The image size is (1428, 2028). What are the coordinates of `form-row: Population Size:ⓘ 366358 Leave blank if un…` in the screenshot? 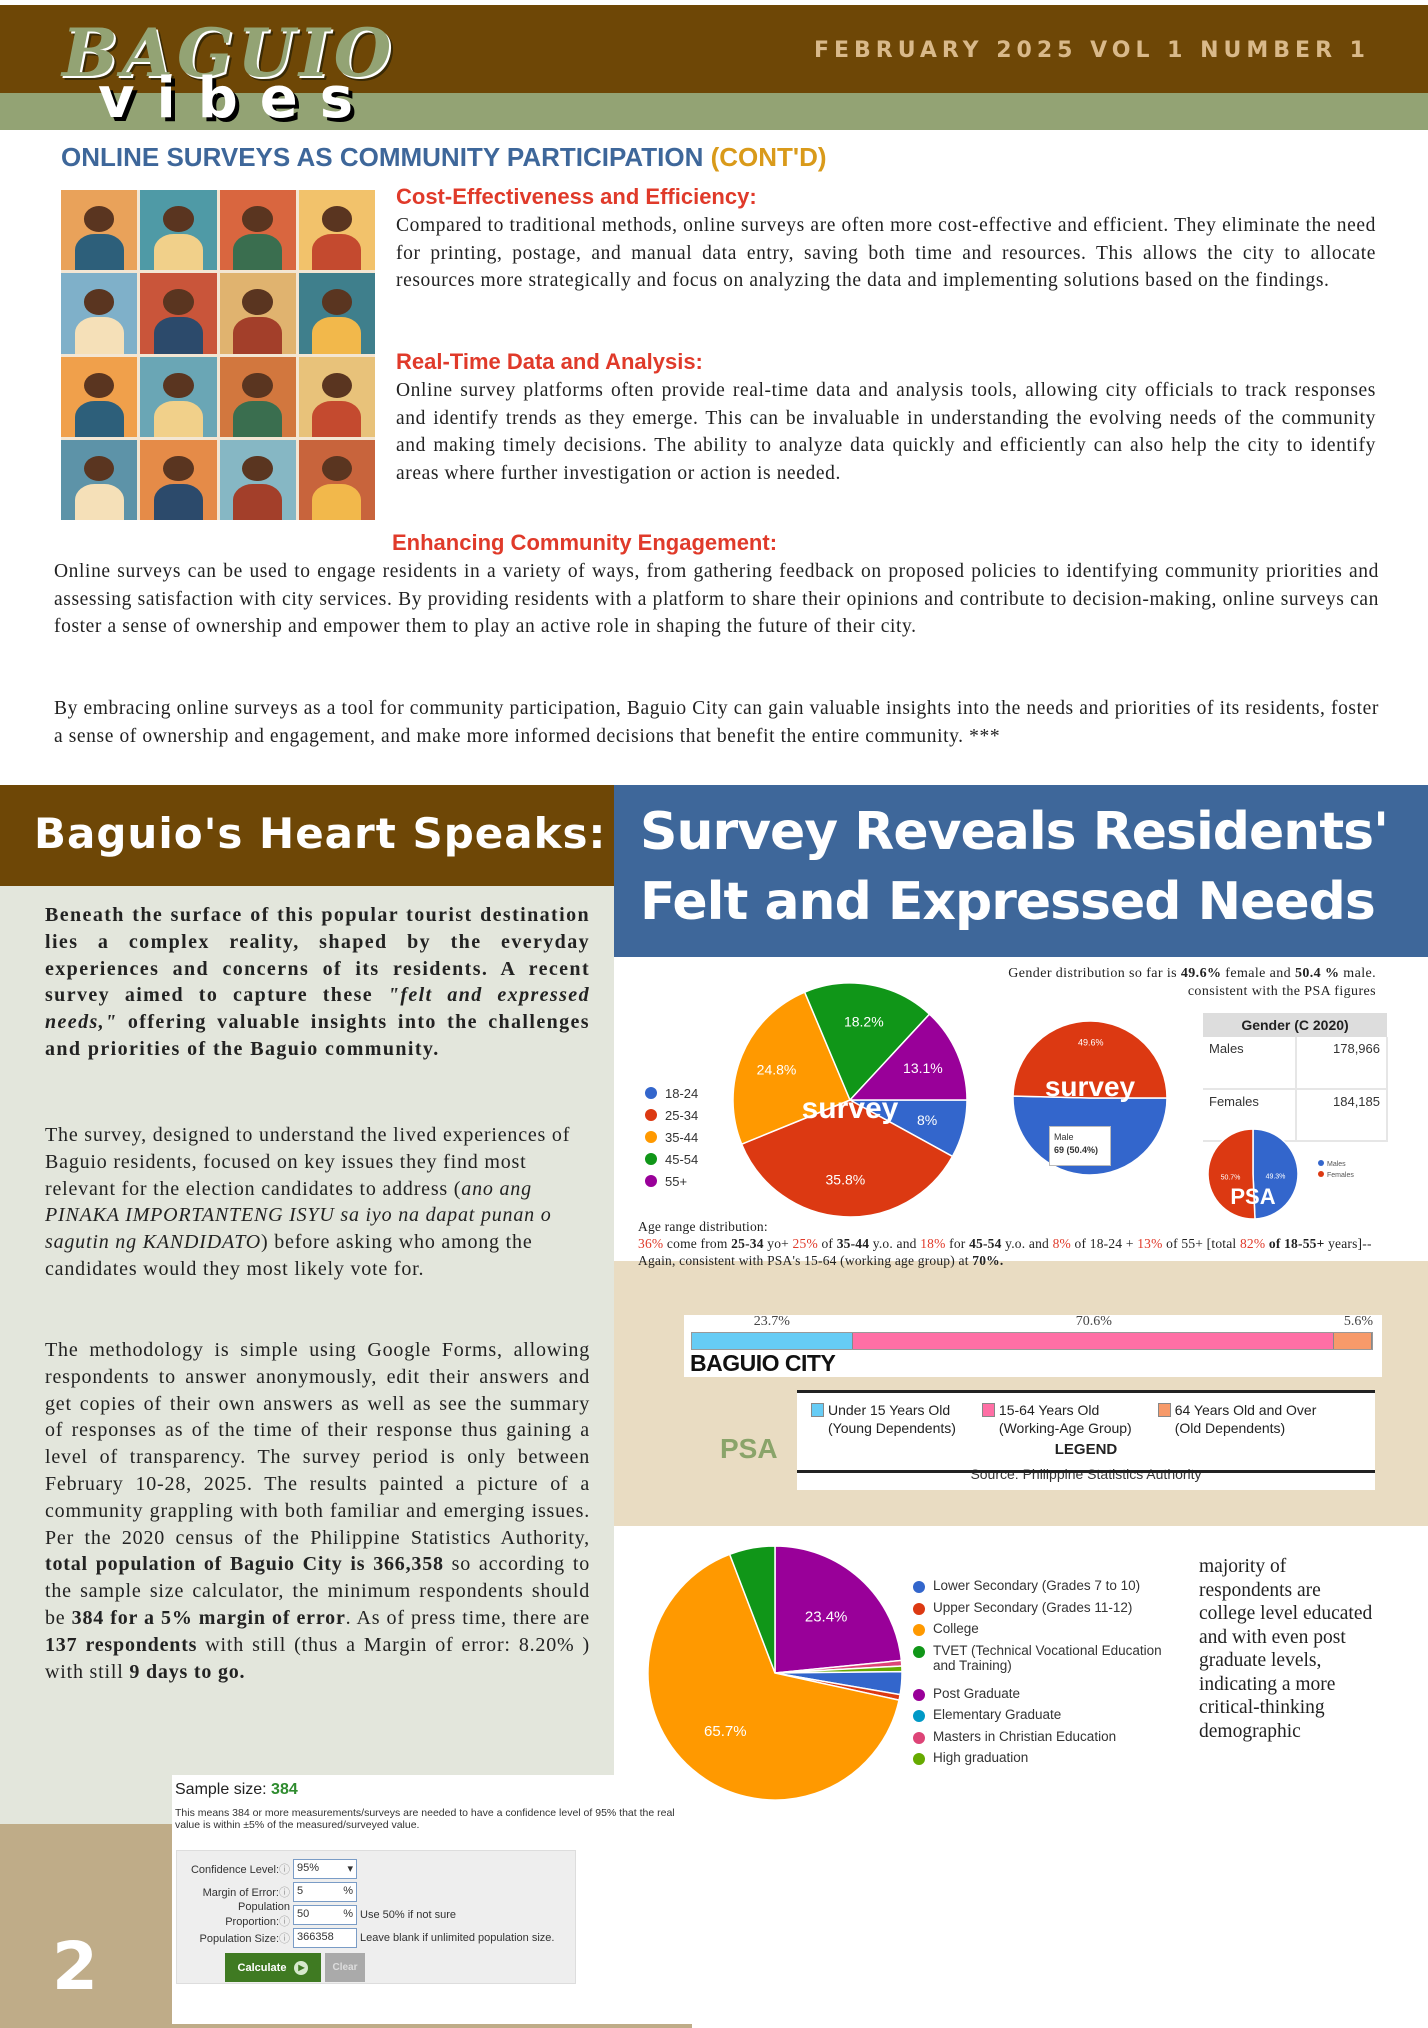 It's located at (376, 1937).